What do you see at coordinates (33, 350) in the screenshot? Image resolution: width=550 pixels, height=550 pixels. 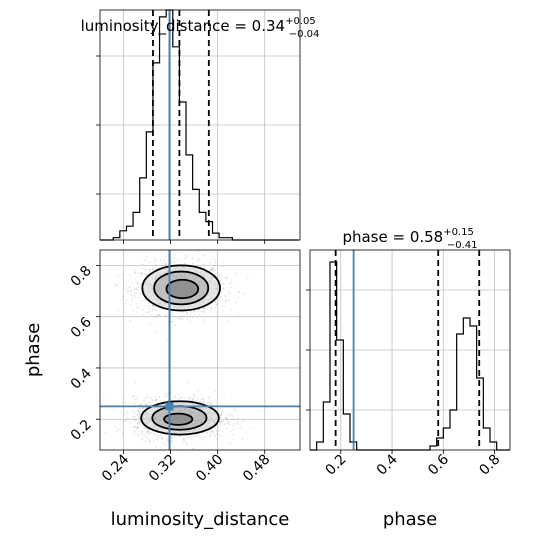 I see `y-axis-label-phase: phase` at bounding box center [33, 350].